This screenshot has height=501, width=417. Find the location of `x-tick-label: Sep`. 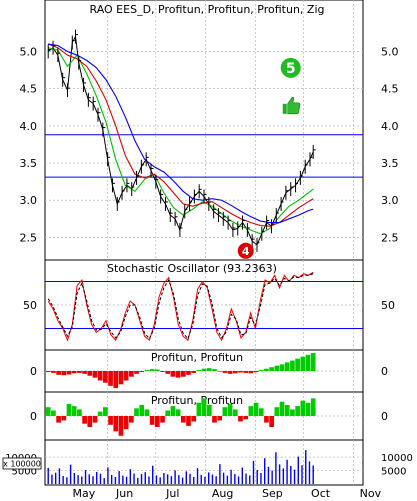

x-tick-label: Sep is located at coordinates (272, 493).